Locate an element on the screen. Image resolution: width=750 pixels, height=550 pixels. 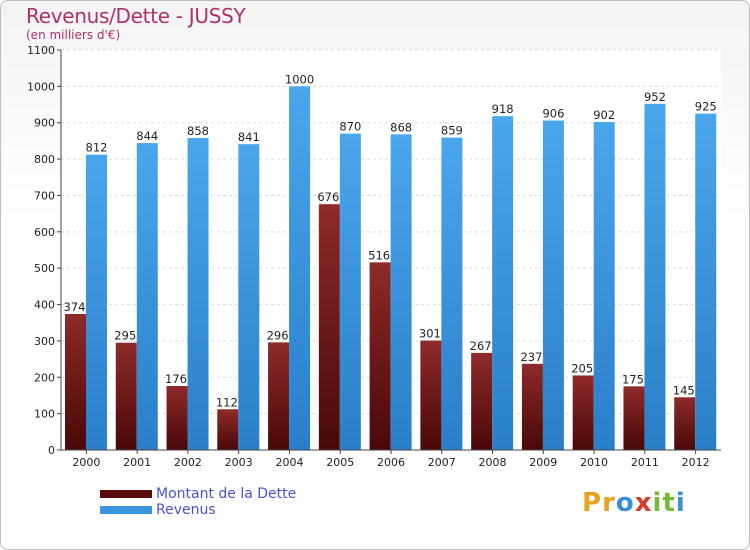
y-tick-label: 100 is located at coordinates (44, 414).